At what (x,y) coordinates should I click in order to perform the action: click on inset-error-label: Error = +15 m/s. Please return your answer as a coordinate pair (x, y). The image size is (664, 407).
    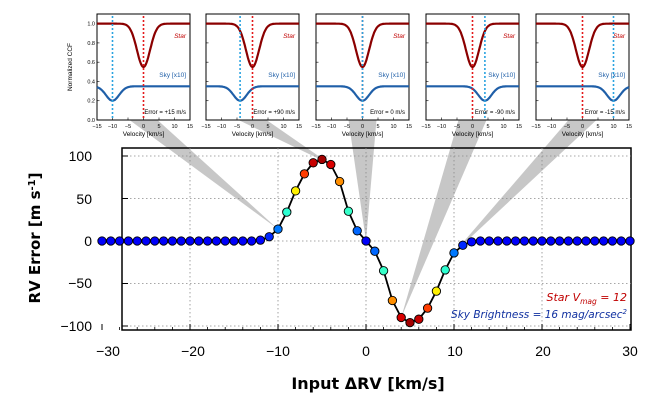
    Looking at the image, I should click on (165, 113).